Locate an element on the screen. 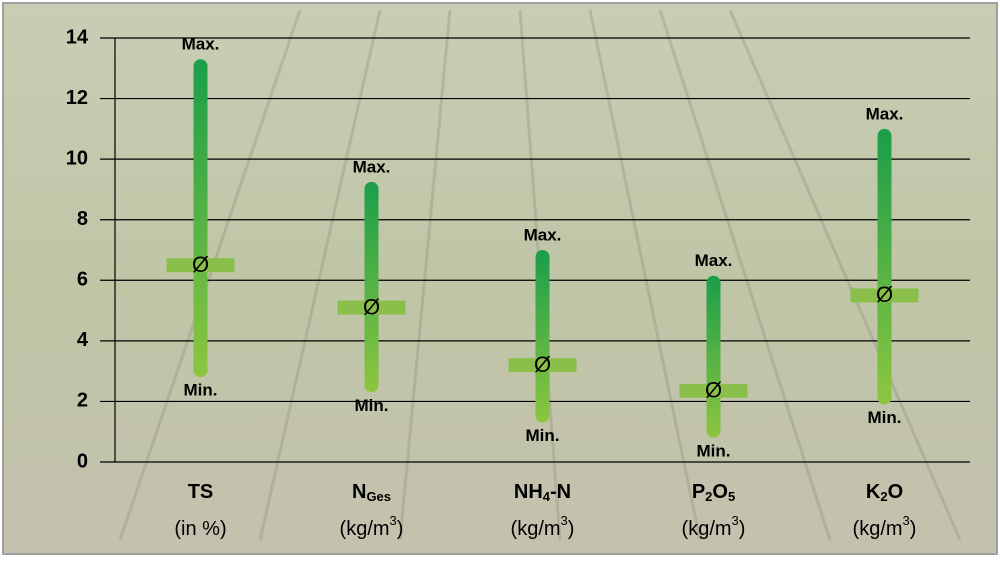  label-part: (in %) is located at coordinates (200, 529).